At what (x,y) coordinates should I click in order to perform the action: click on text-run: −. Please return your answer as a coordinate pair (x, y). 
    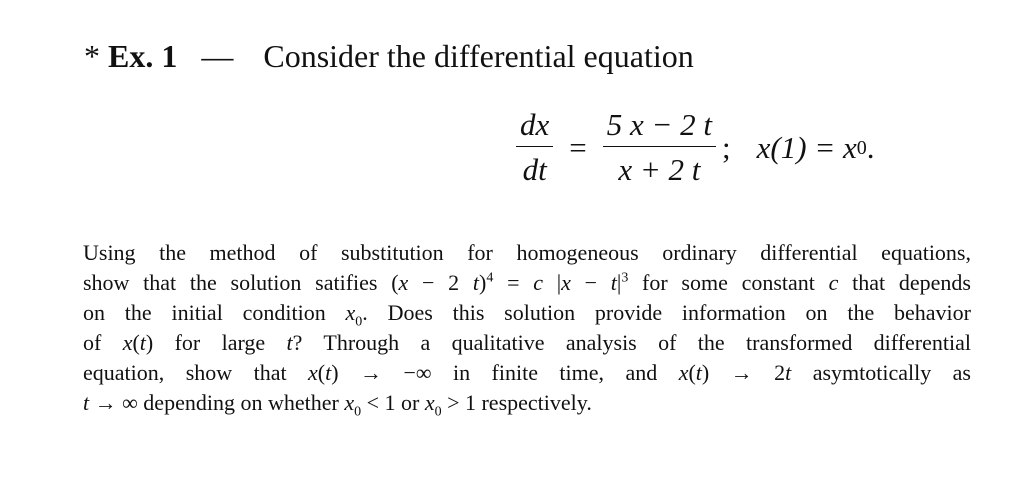
    Looking at the image, I should click on (590, 282).